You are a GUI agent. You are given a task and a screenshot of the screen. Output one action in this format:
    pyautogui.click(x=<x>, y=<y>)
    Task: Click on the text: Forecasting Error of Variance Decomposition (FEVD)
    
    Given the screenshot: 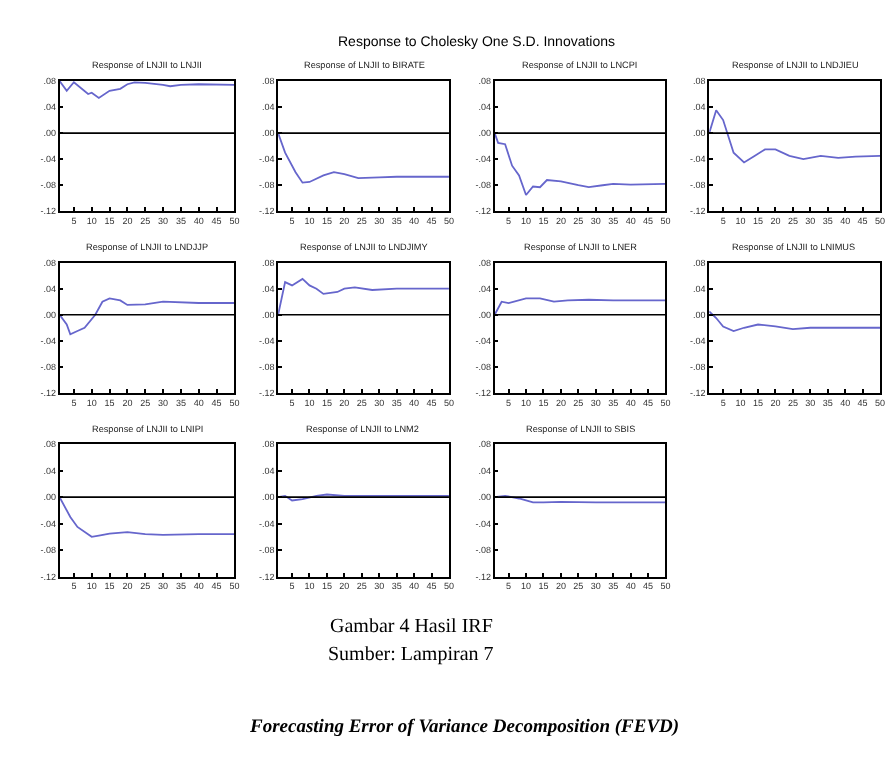 What is the action you would take?
    pyautogui.click(x=464, y=728)
    